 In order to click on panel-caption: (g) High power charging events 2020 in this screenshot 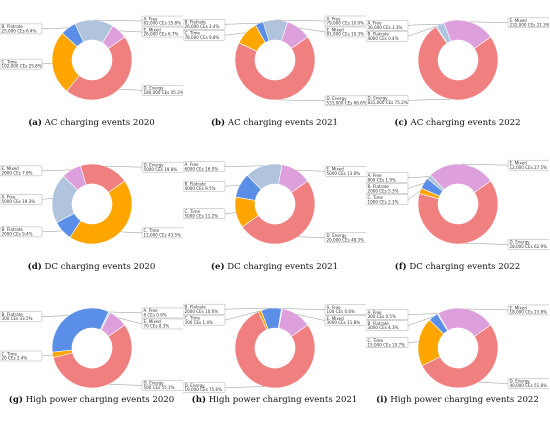, I will do `click(91, 400)`.